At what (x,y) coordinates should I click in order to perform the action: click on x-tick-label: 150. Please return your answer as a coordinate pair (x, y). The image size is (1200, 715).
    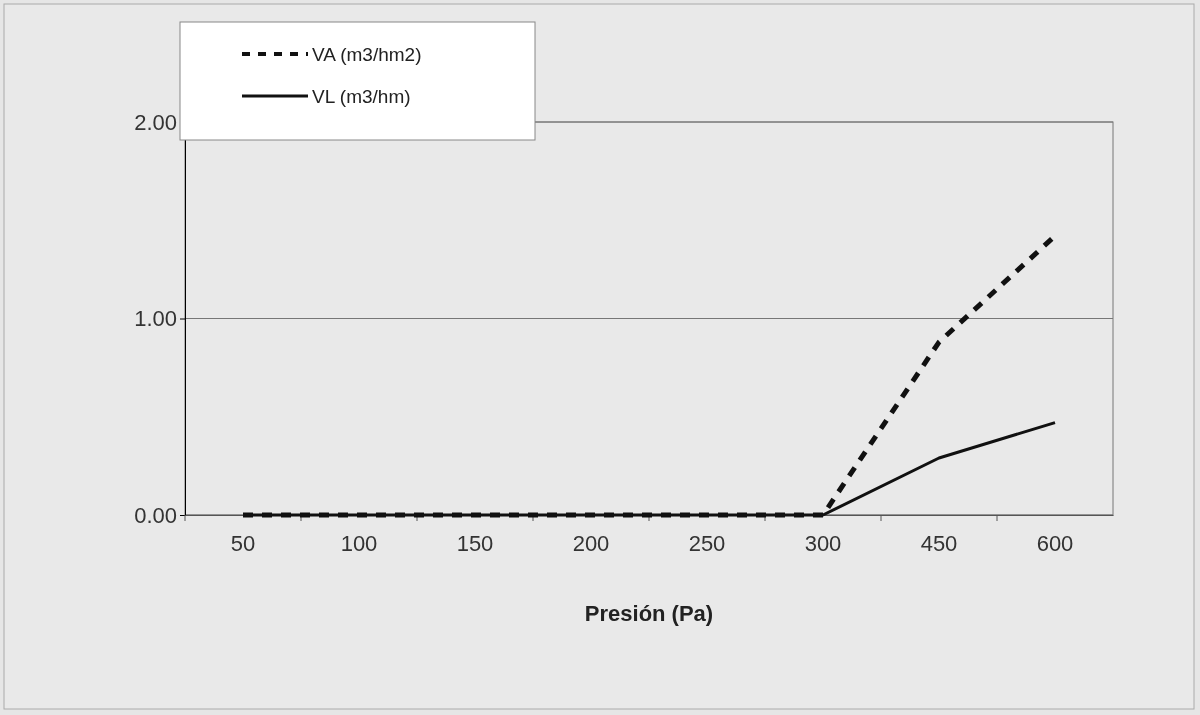
    Looking at the image, I should click on (475, 543).